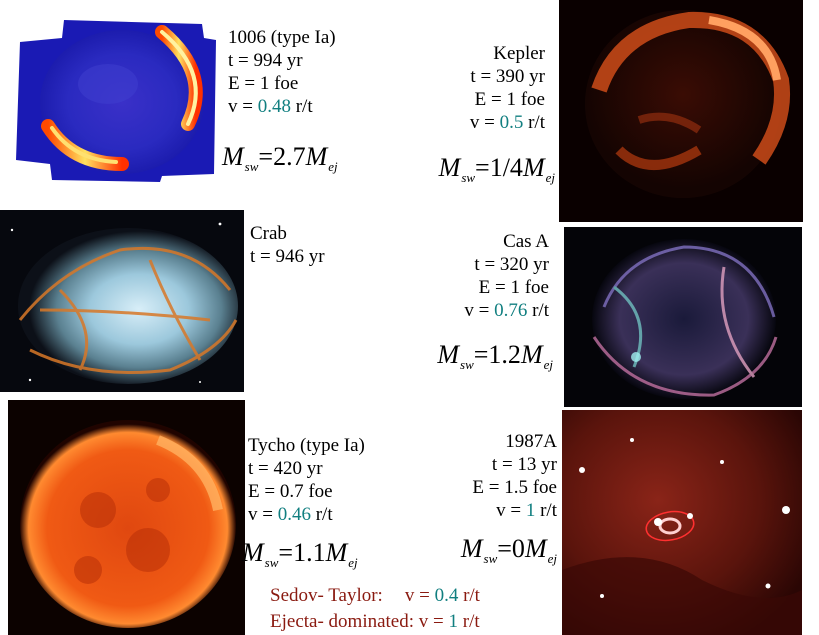  Describe the element at coordinates (268, 233) in the screenshot. I see `crab-name: Crab` at that location.